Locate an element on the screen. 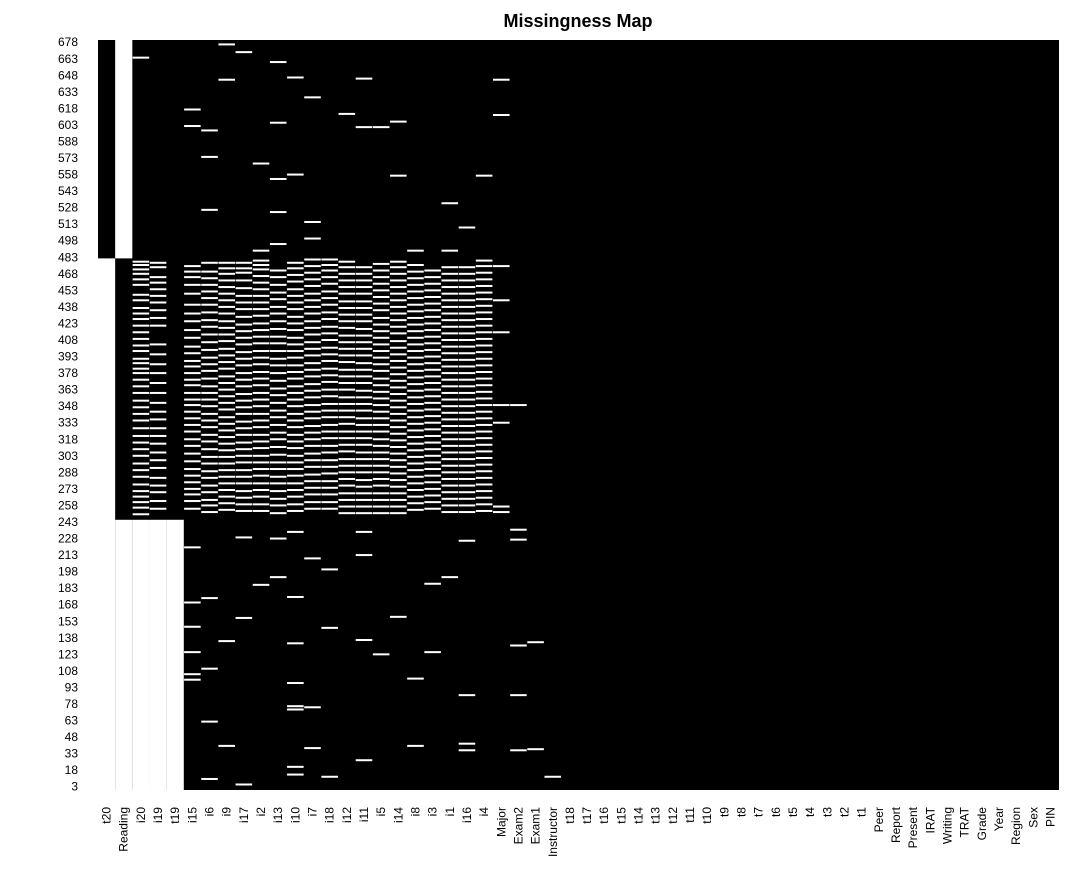 This screenshot has width=1080, height=886. missing-cell-i19 is located at coordinates (158, 477).